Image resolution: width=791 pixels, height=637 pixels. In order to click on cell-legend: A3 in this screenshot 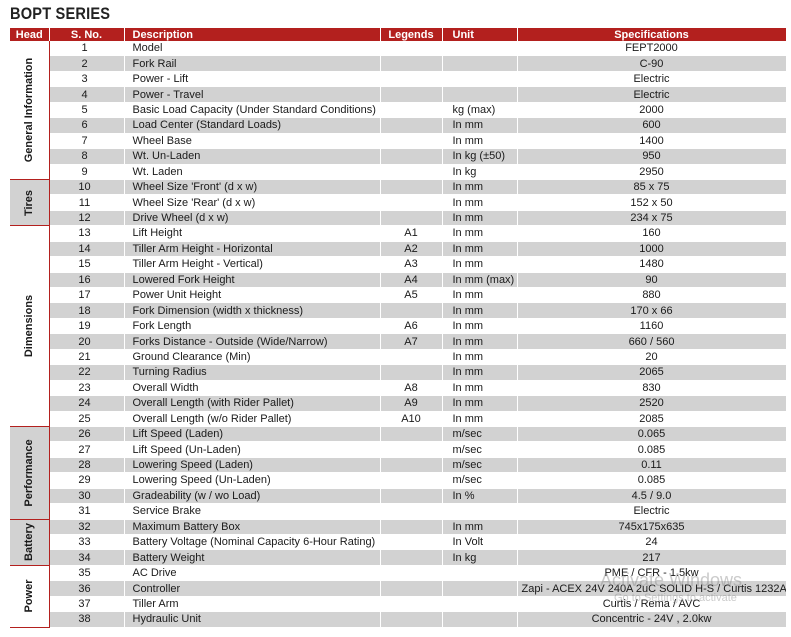, I will do `click(411, 264)`.